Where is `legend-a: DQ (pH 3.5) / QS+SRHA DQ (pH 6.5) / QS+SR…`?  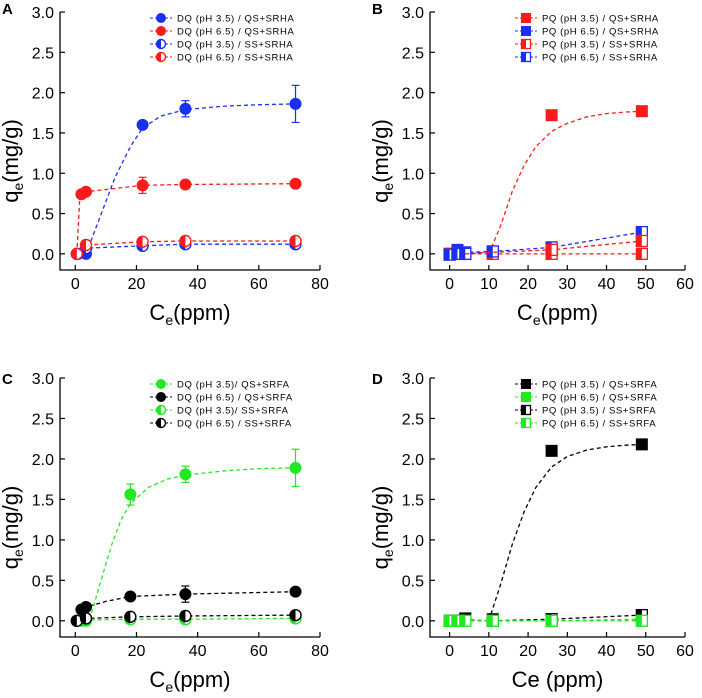
legend-a: DQ (pH 3.5) / QS+SRHA DQ (pH 6.5) / QS+SR… is located at coordinates (222, 38).